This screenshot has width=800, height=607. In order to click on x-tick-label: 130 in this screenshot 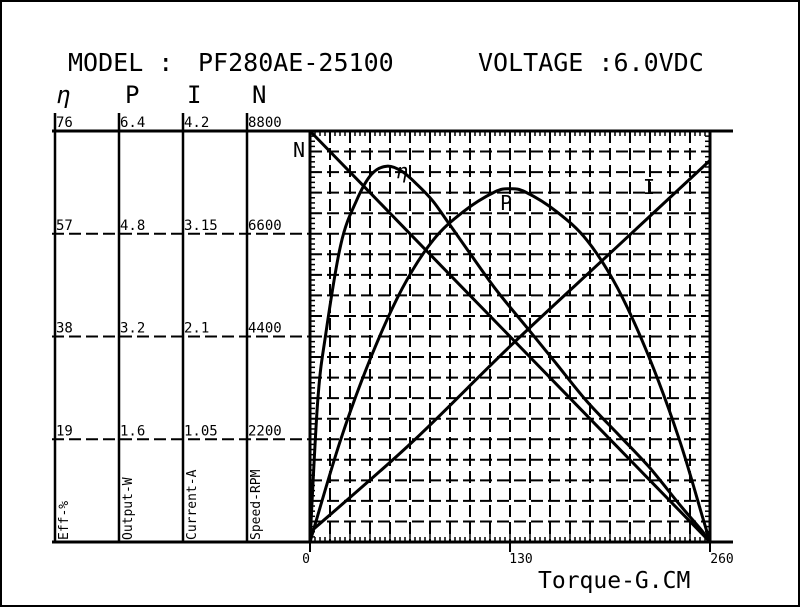, I will do `click(520, 559)`.